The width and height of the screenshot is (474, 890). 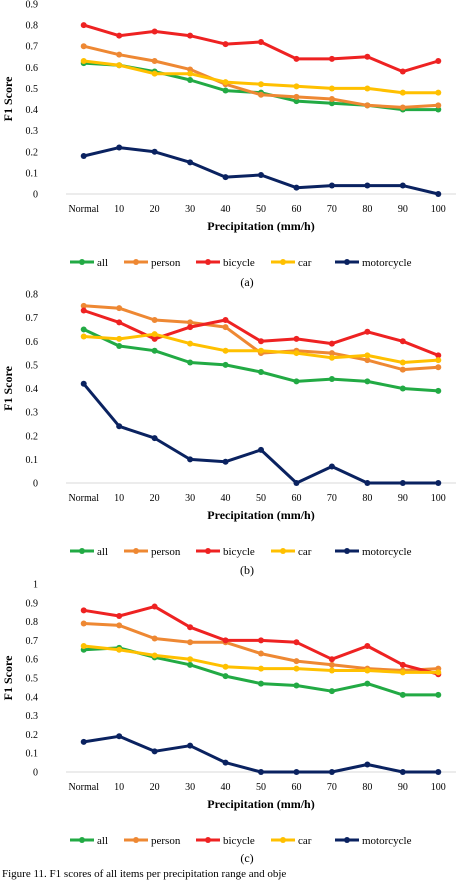 What do you see at coordinates (291, 552) in the screenshot?
I see `legend-item: car` at bounding box center [291, 552].